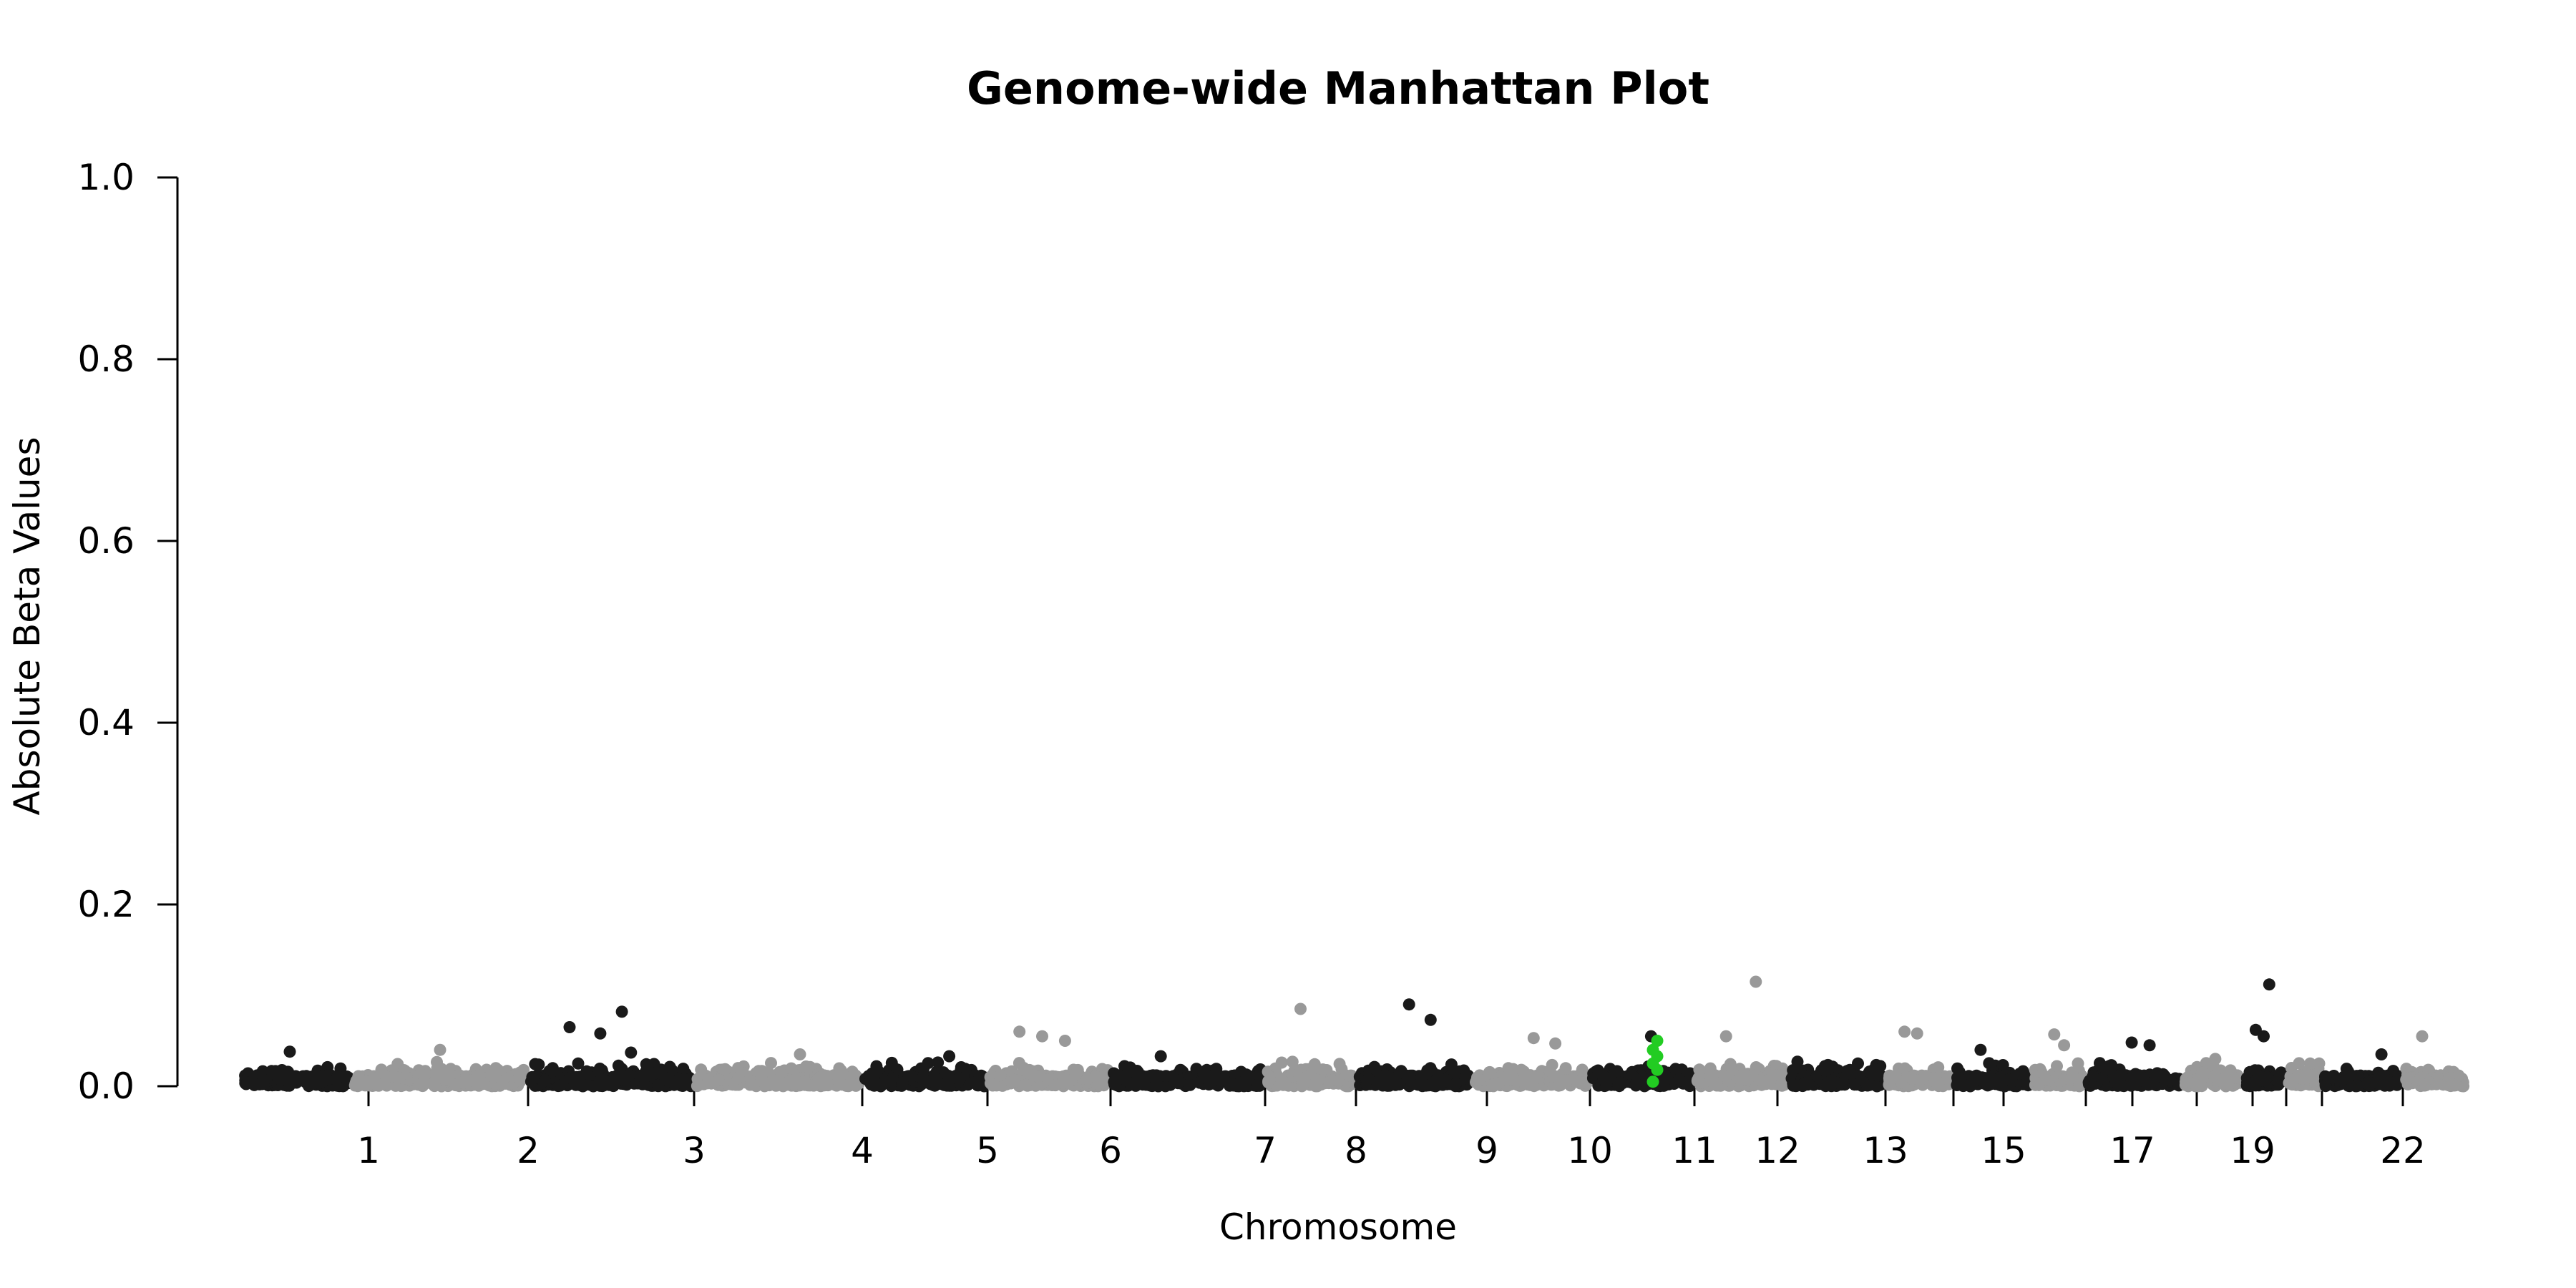  What do you see at coordinates (1694, 1150) in the screenshot?
I see `x-tick-label: 11` at bounding box center [1694, 1150].